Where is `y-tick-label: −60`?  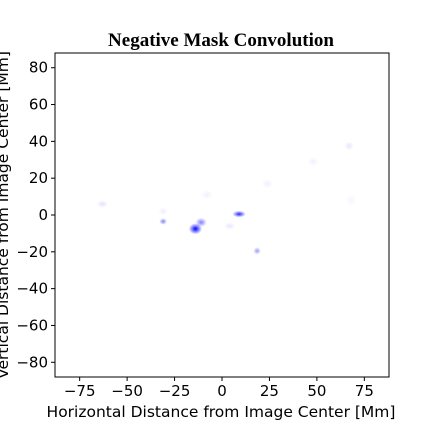
y-tick-label: −60 is located at coordinates (32, 325).